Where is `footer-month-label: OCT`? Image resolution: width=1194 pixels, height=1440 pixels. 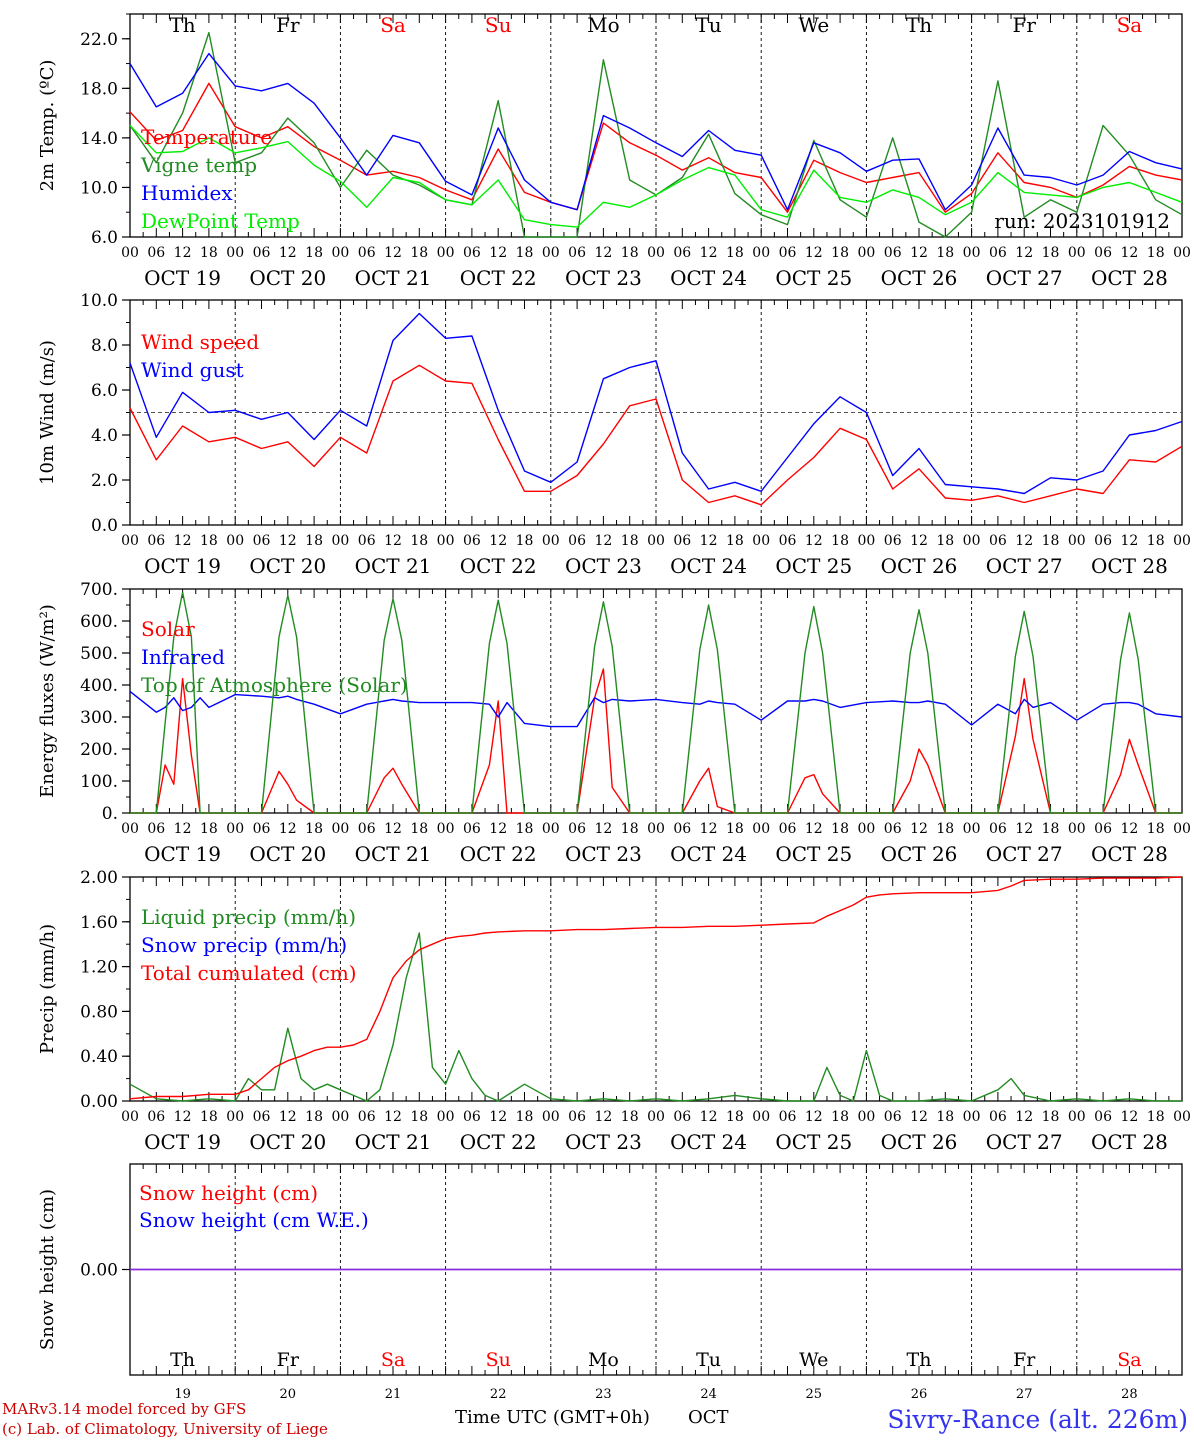 footer-month-label: OCT is located at coordinates (708, 1417).